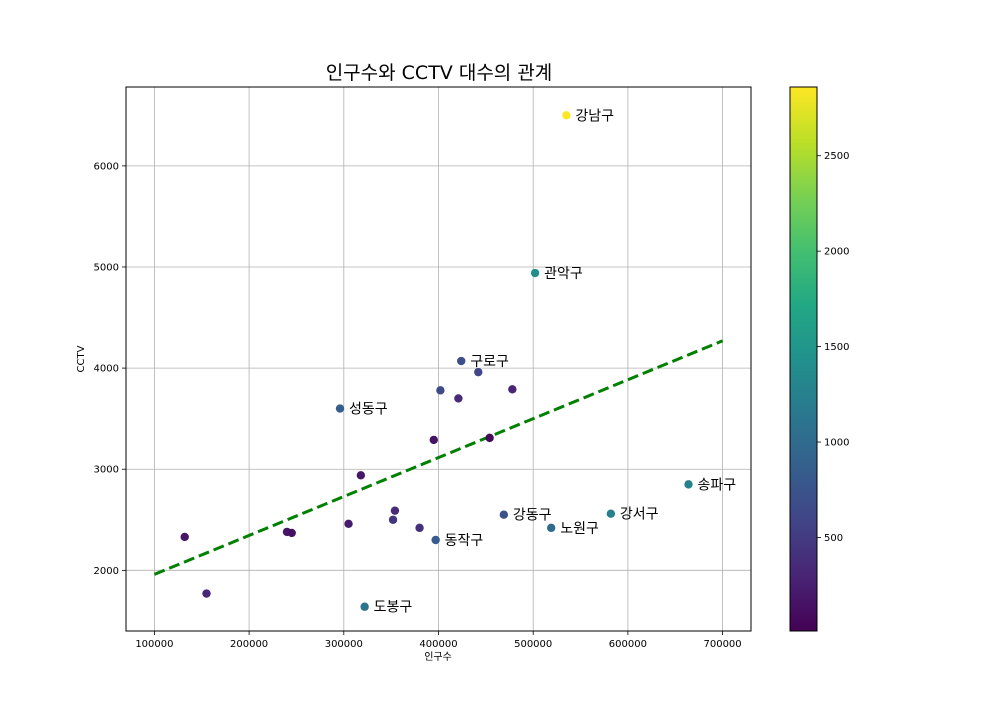 The width and height of the screenshot is (1008, 720). I want to click on x-tick-label: 700000, so click(722, 644).